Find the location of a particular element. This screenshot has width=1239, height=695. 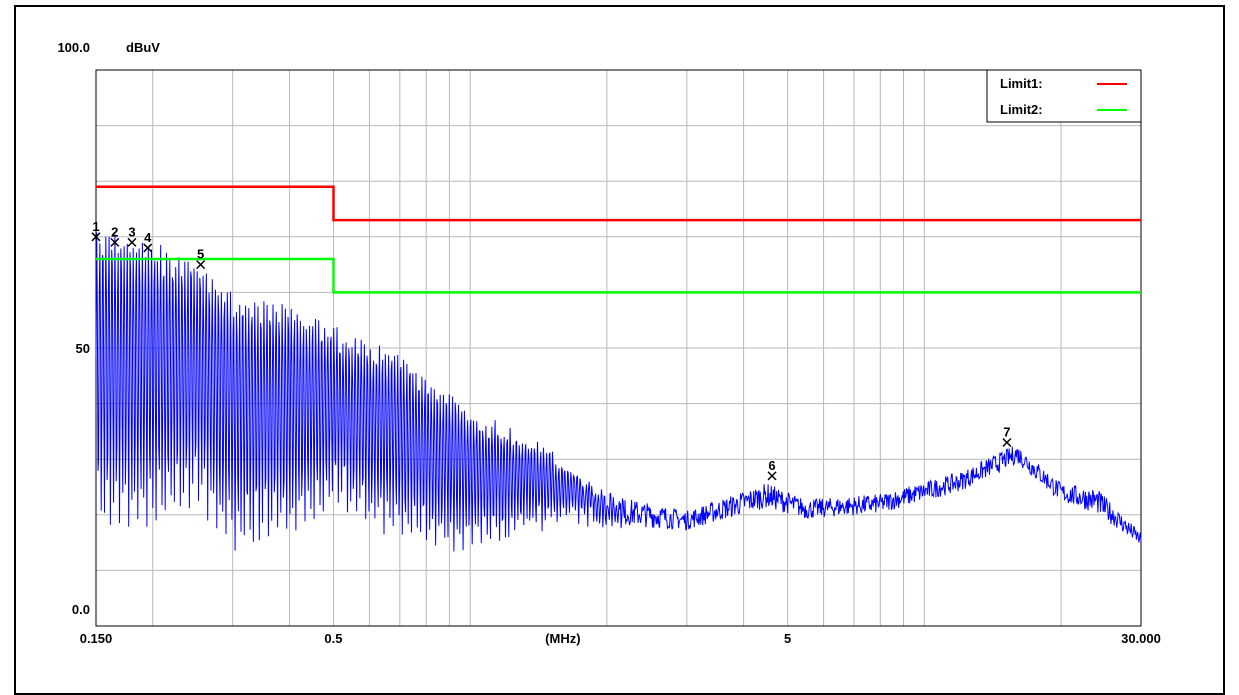

limit2-line is located at coordinates (618, 275).